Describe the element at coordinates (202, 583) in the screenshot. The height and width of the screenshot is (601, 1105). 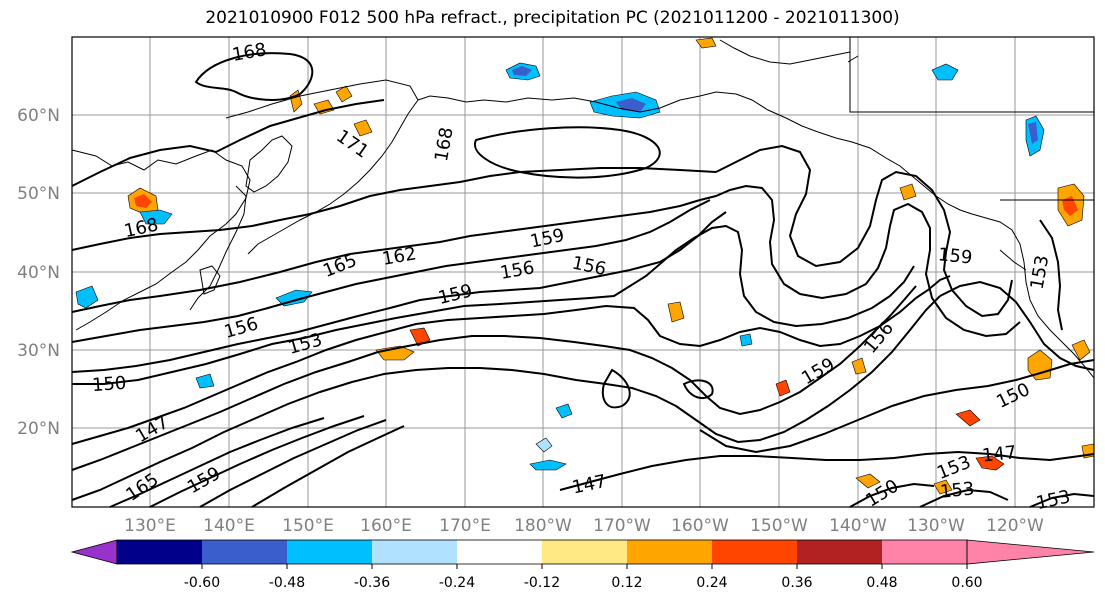
I see `colorbar-tick-label: -0.60` at that location.